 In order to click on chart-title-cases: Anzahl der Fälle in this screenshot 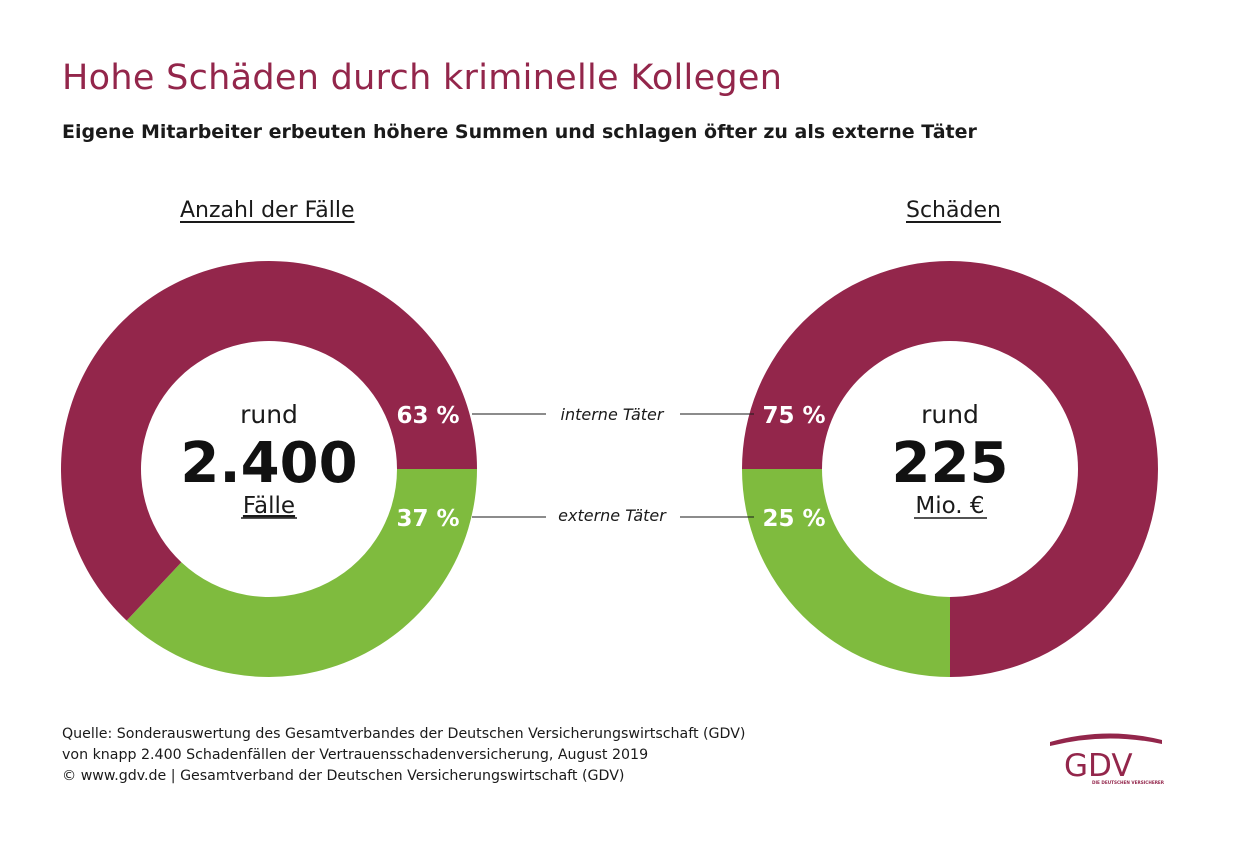, I will do `click(267, 210)`.